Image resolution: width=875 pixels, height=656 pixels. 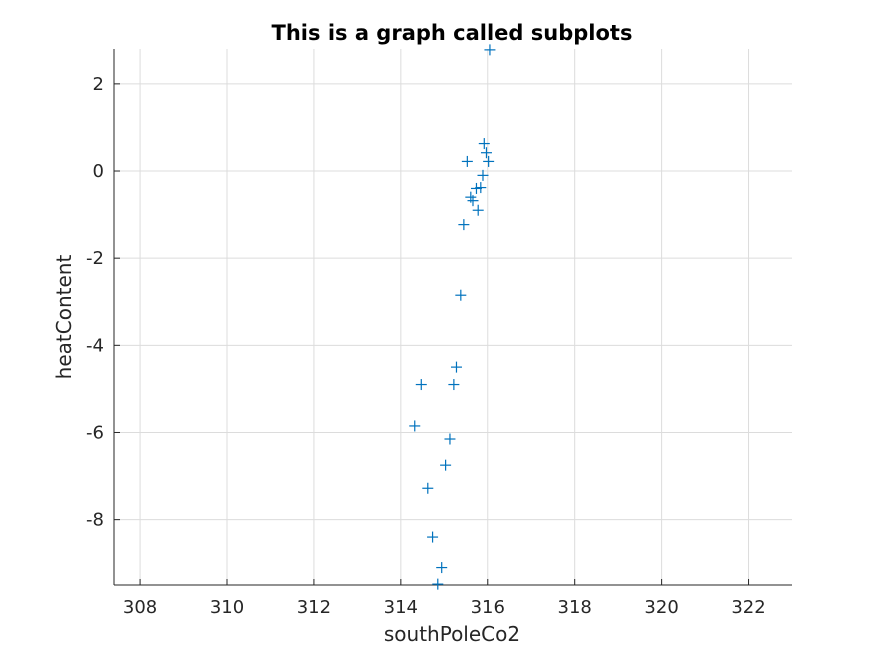 What do you see at coordinates (98, 84) in the screenshot?
I see `y-tick-label: 2` at bounding box center [98, 84].